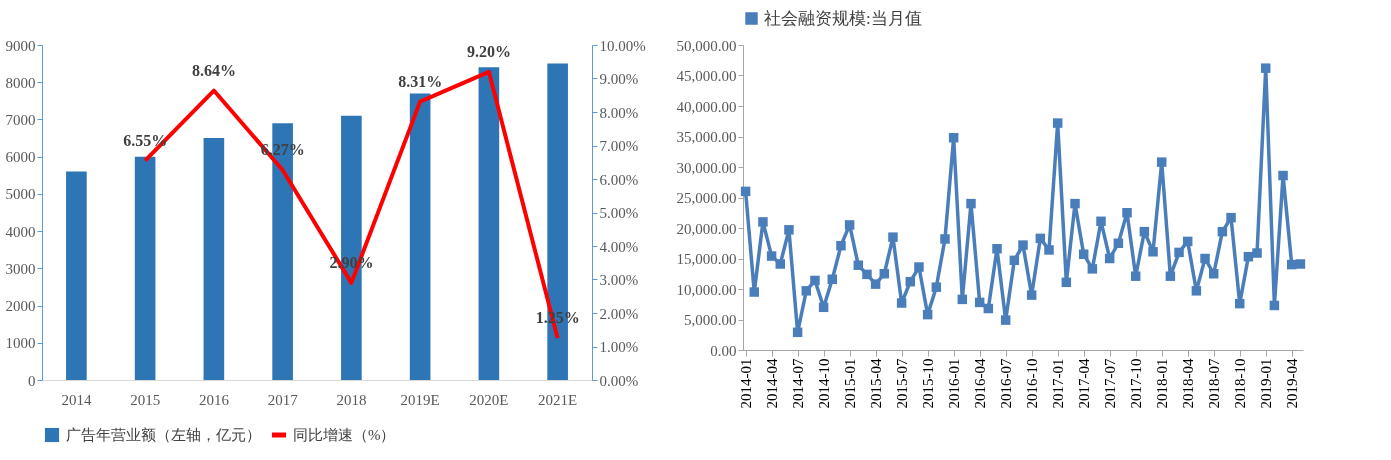 The height and width of the screenshot is (460, 1391). I want to click on y-tick-label: 1000, so click(20, 343).